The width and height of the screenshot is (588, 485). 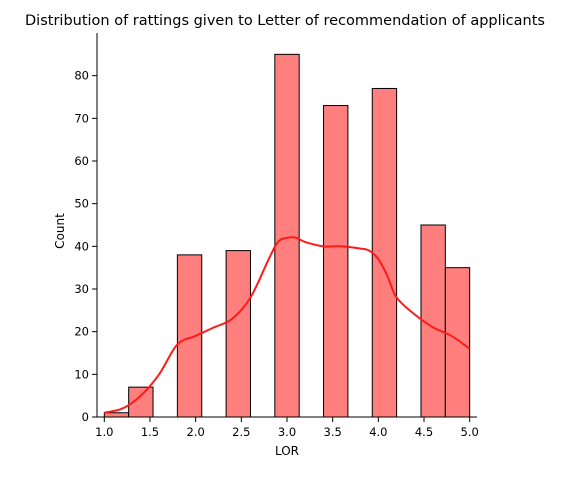 What do you see at coordinates (241, 432) in the screenshot?
I see `x-tick-label-2.5: 2.5` at bounding box center [241, 432].